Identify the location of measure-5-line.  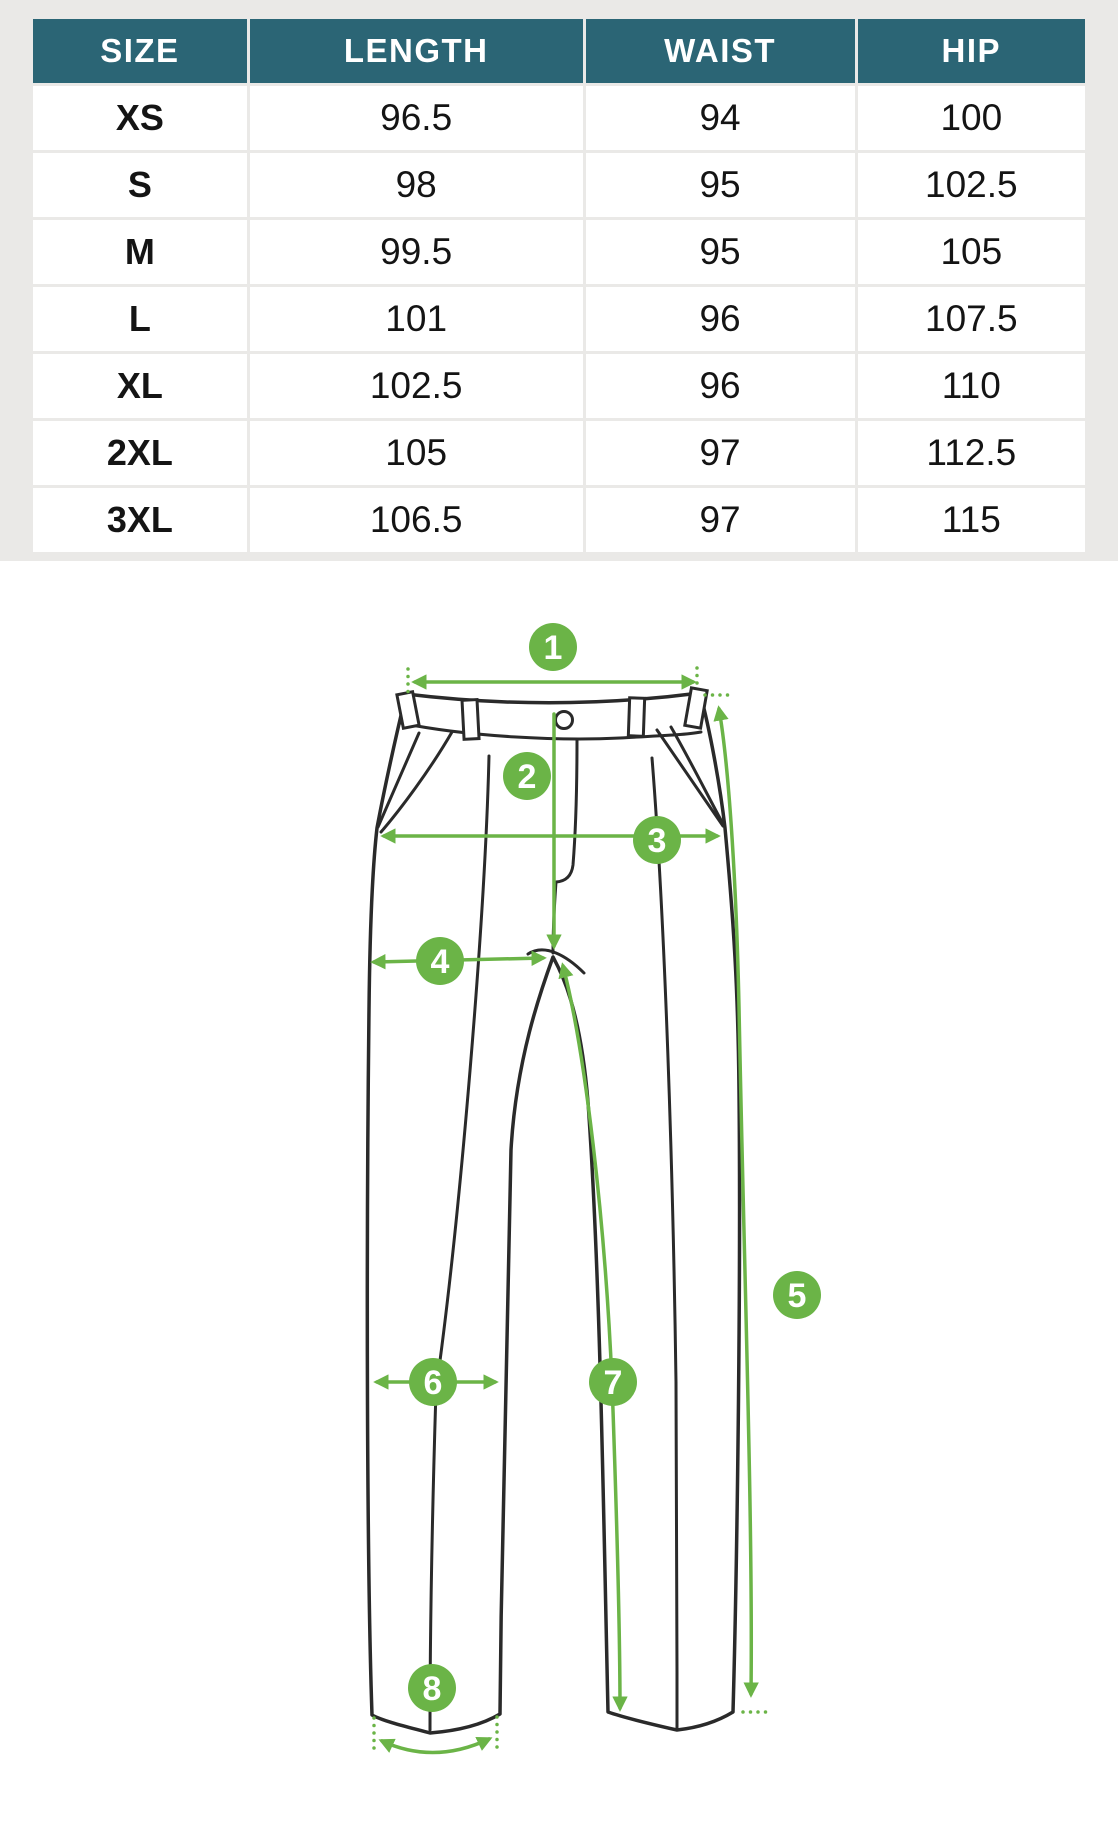
(736, 1201).